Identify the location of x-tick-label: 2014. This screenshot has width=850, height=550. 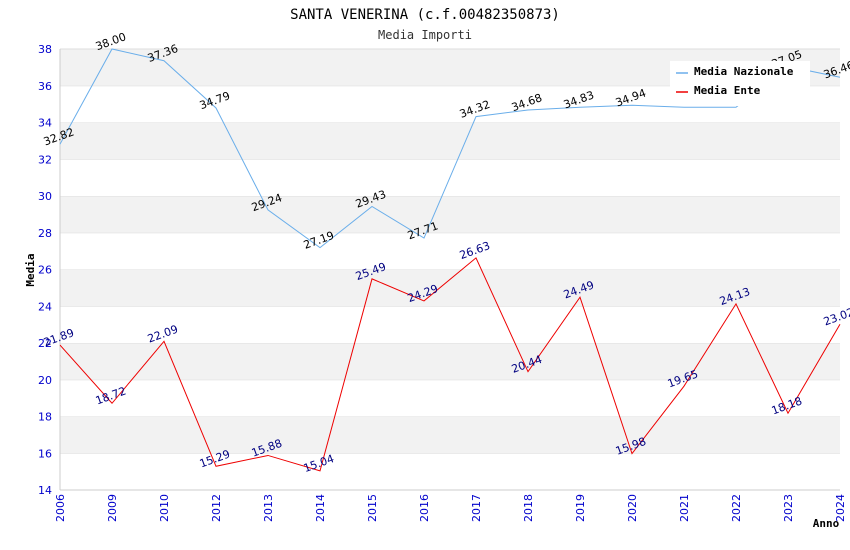
(320, 508).